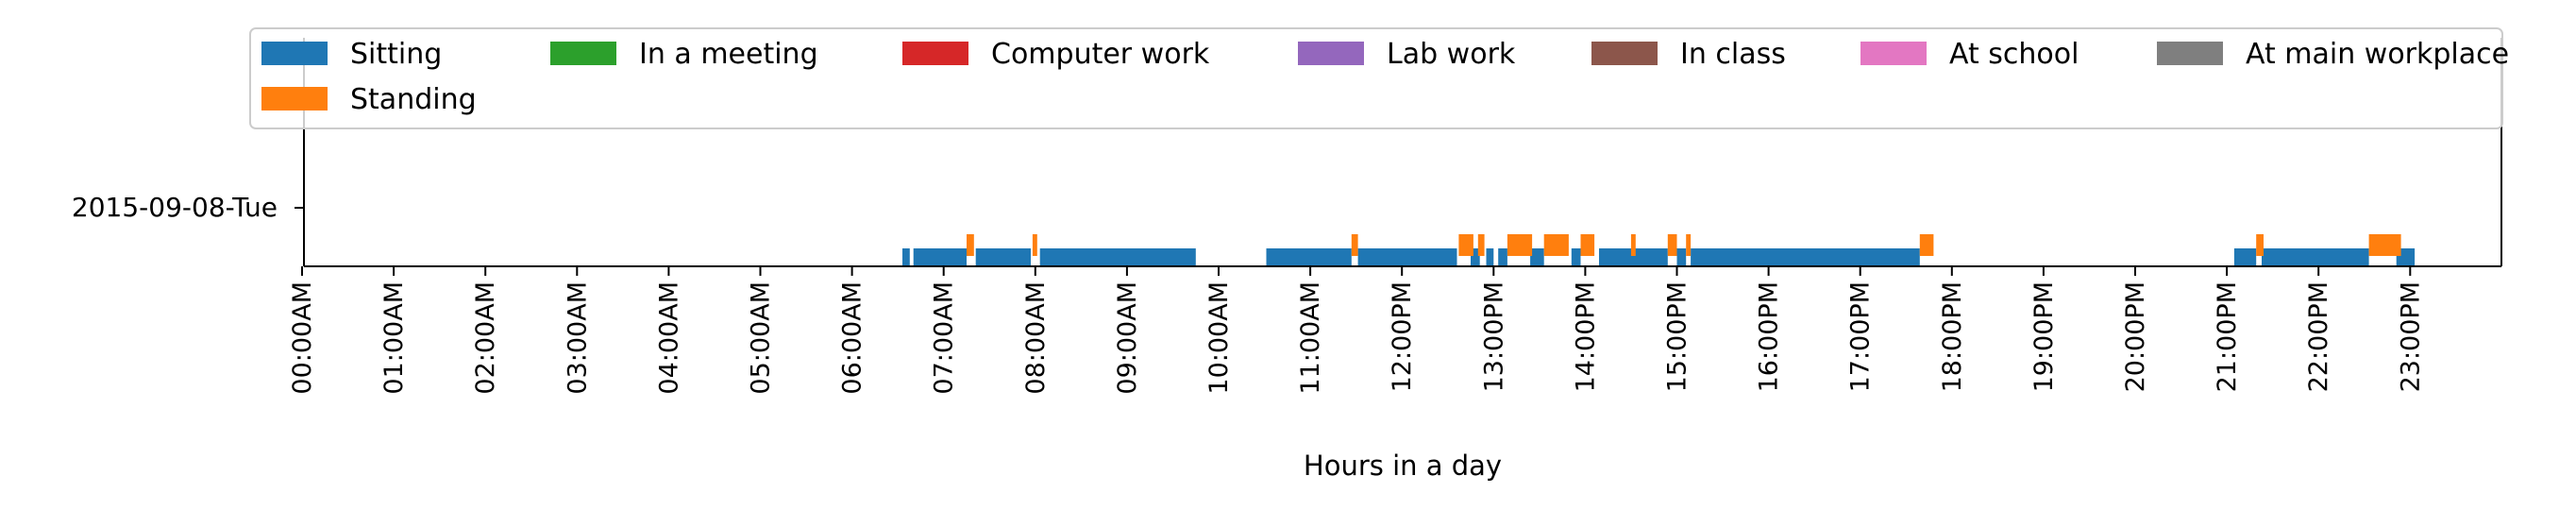  Describe the element at coordinates (852, 338) in the screenshot. I see `x-tick-label: 06:00AM` at that location.